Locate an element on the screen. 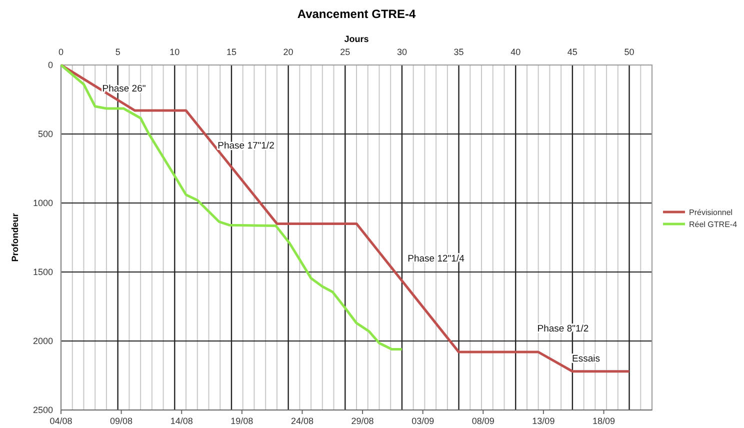  legend-label: Réel GTRE-4 is located at coordinates (713, 224).